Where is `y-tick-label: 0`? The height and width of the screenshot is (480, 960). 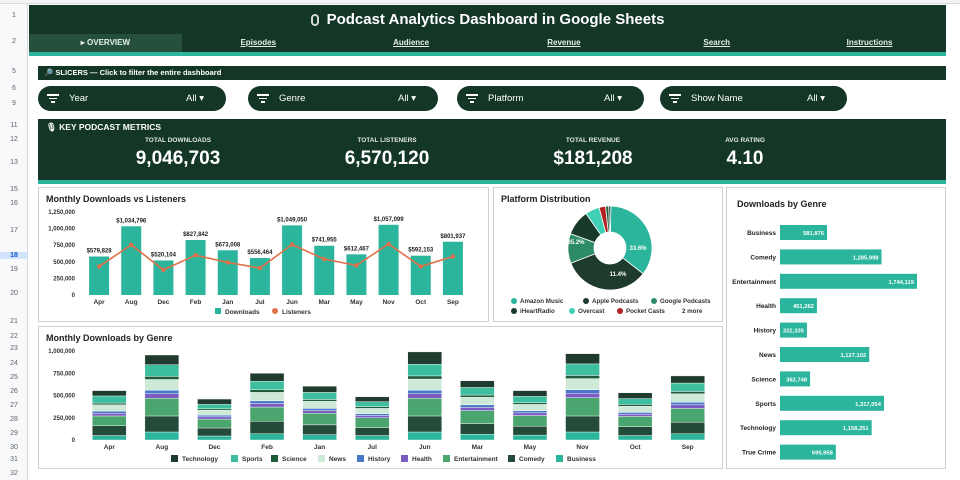
y-tick-label: 0 is located at coordinates (74, 441).